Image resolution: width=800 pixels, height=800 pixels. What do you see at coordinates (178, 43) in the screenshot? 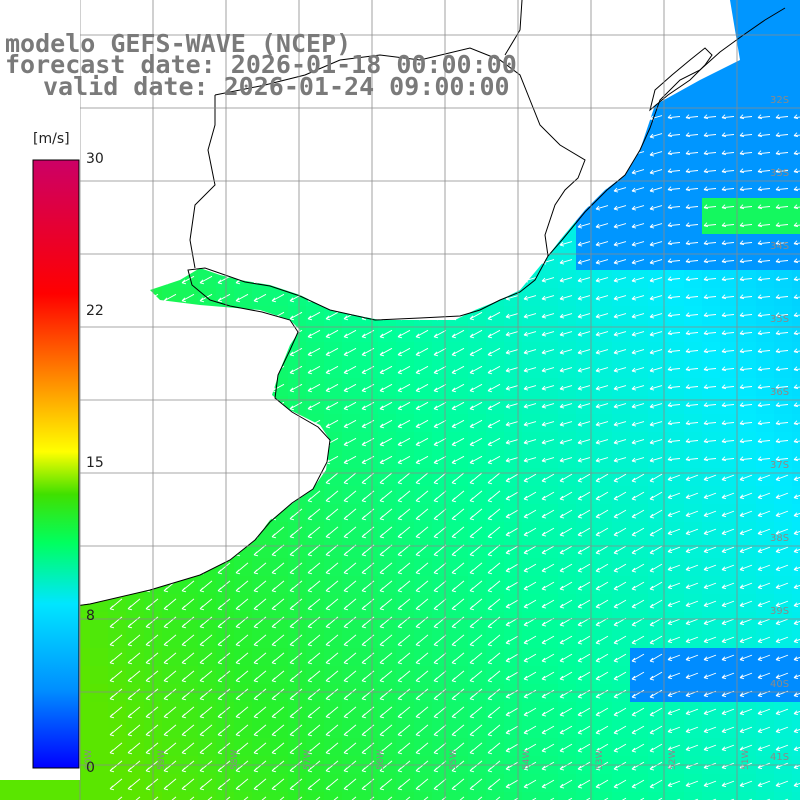
I see `model-title: modelo GEFS-WAVE (NCEP)` at bounding box center [178, 43].